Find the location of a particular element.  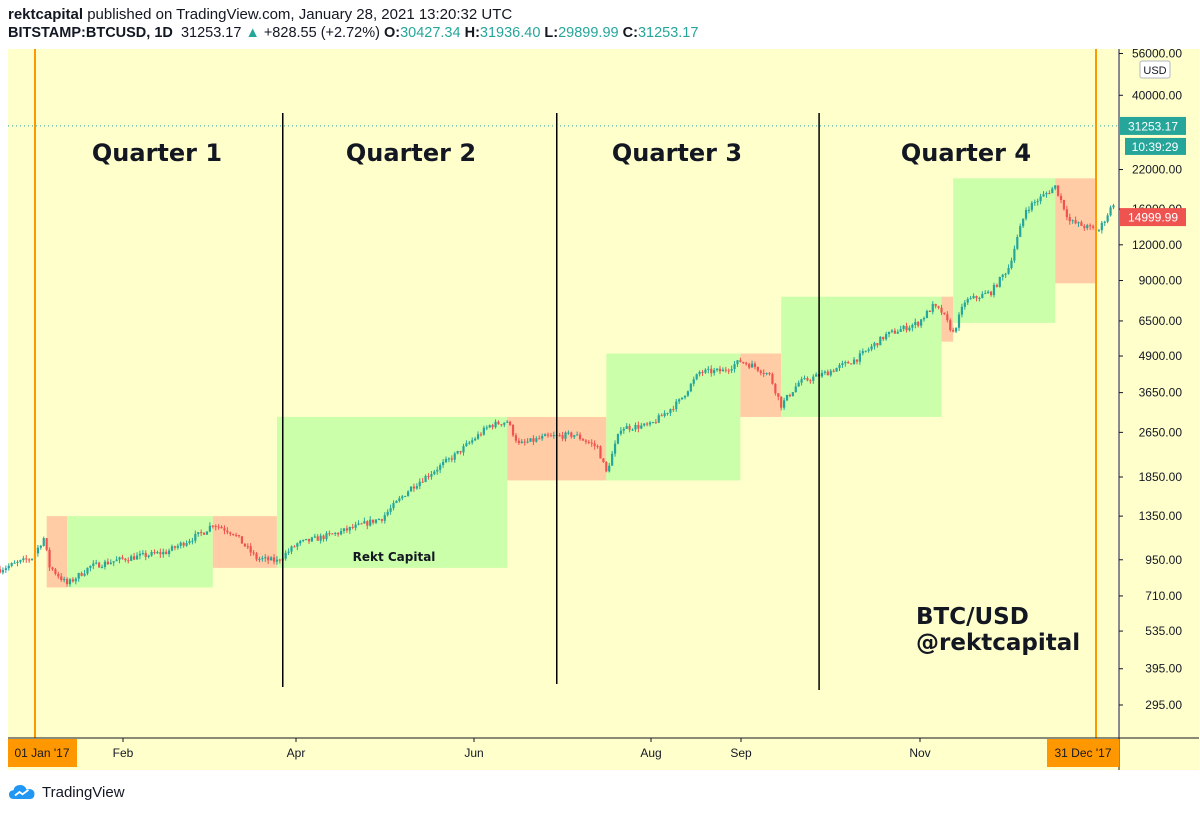

watermark-symbol: BTC/USD is located at coordinates (972, 617).